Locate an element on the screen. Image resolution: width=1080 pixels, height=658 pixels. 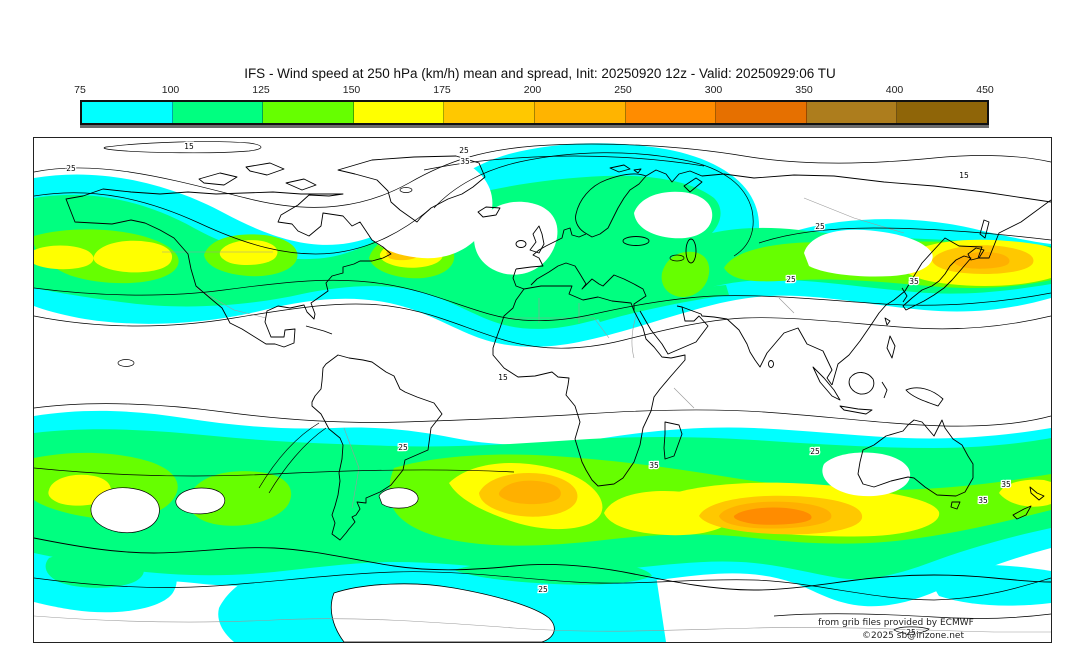
coast-svalbard is located at coordinates (625, 169).